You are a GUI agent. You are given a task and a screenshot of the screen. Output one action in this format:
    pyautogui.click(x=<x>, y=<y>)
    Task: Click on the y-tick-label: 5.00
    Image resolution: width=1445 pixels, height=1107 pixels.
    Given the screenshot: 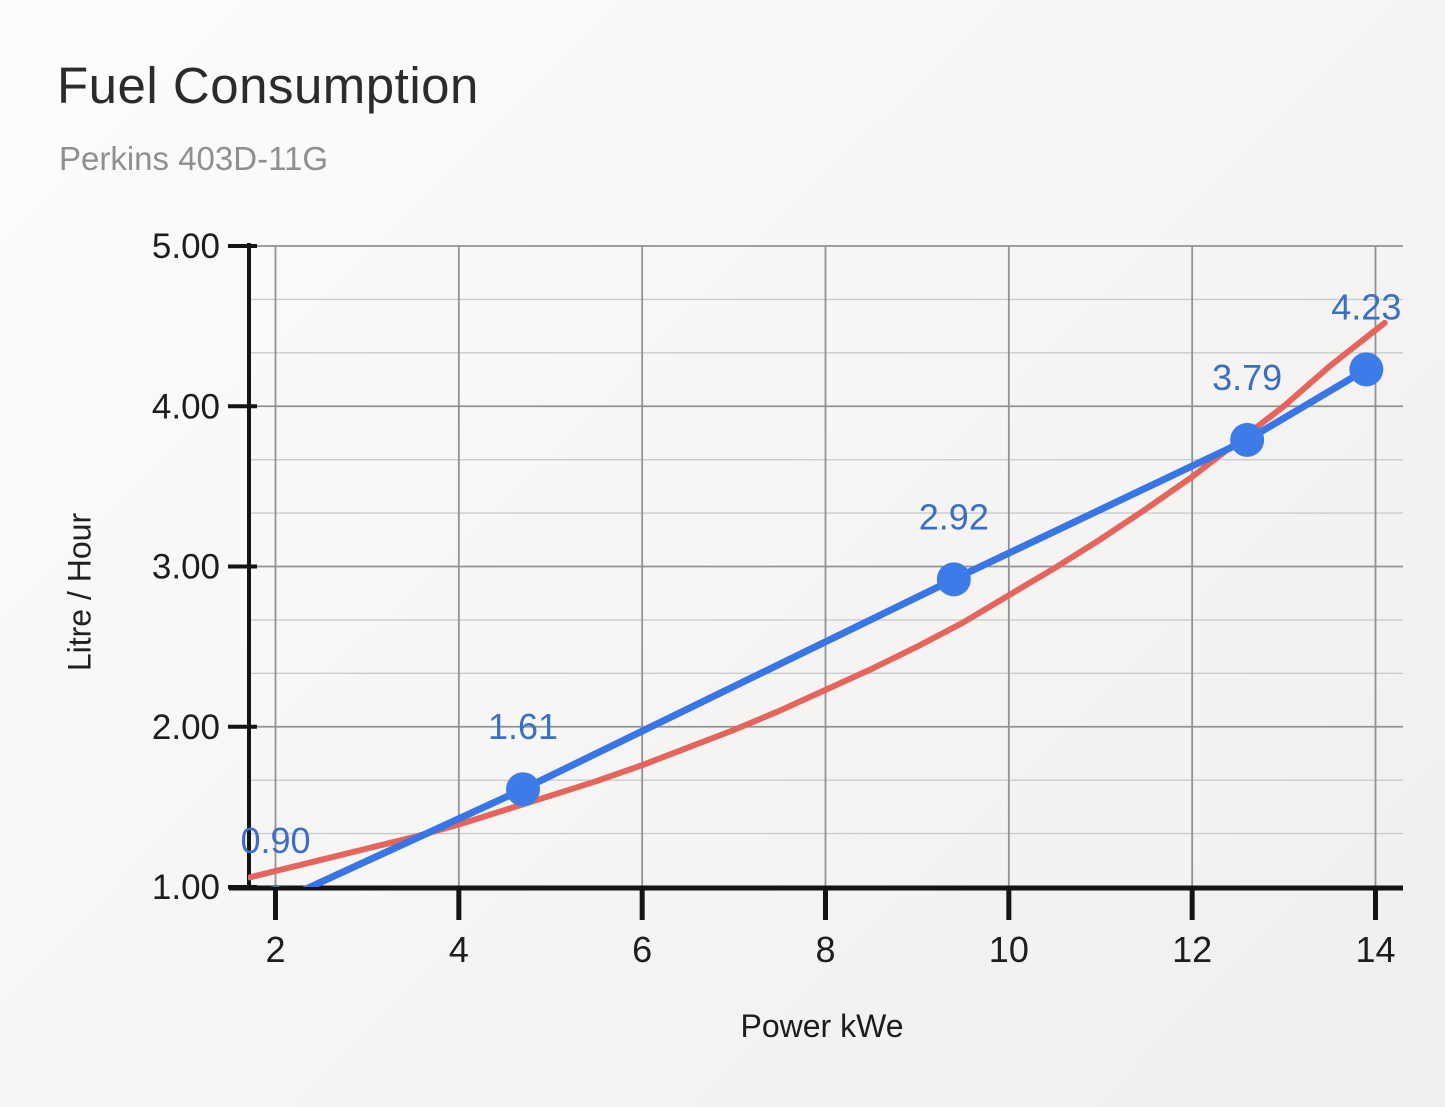 What is the action you would take?
    pyautogui.click(x=186, y=246)
    